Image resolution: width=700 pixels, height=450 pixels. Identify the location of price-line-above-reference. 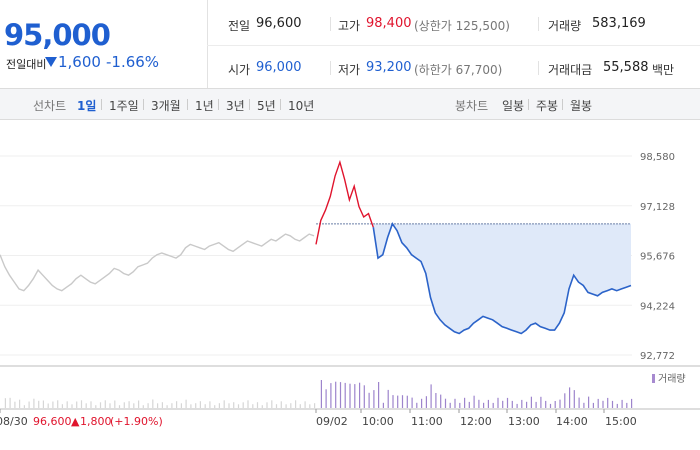
(344, 202).